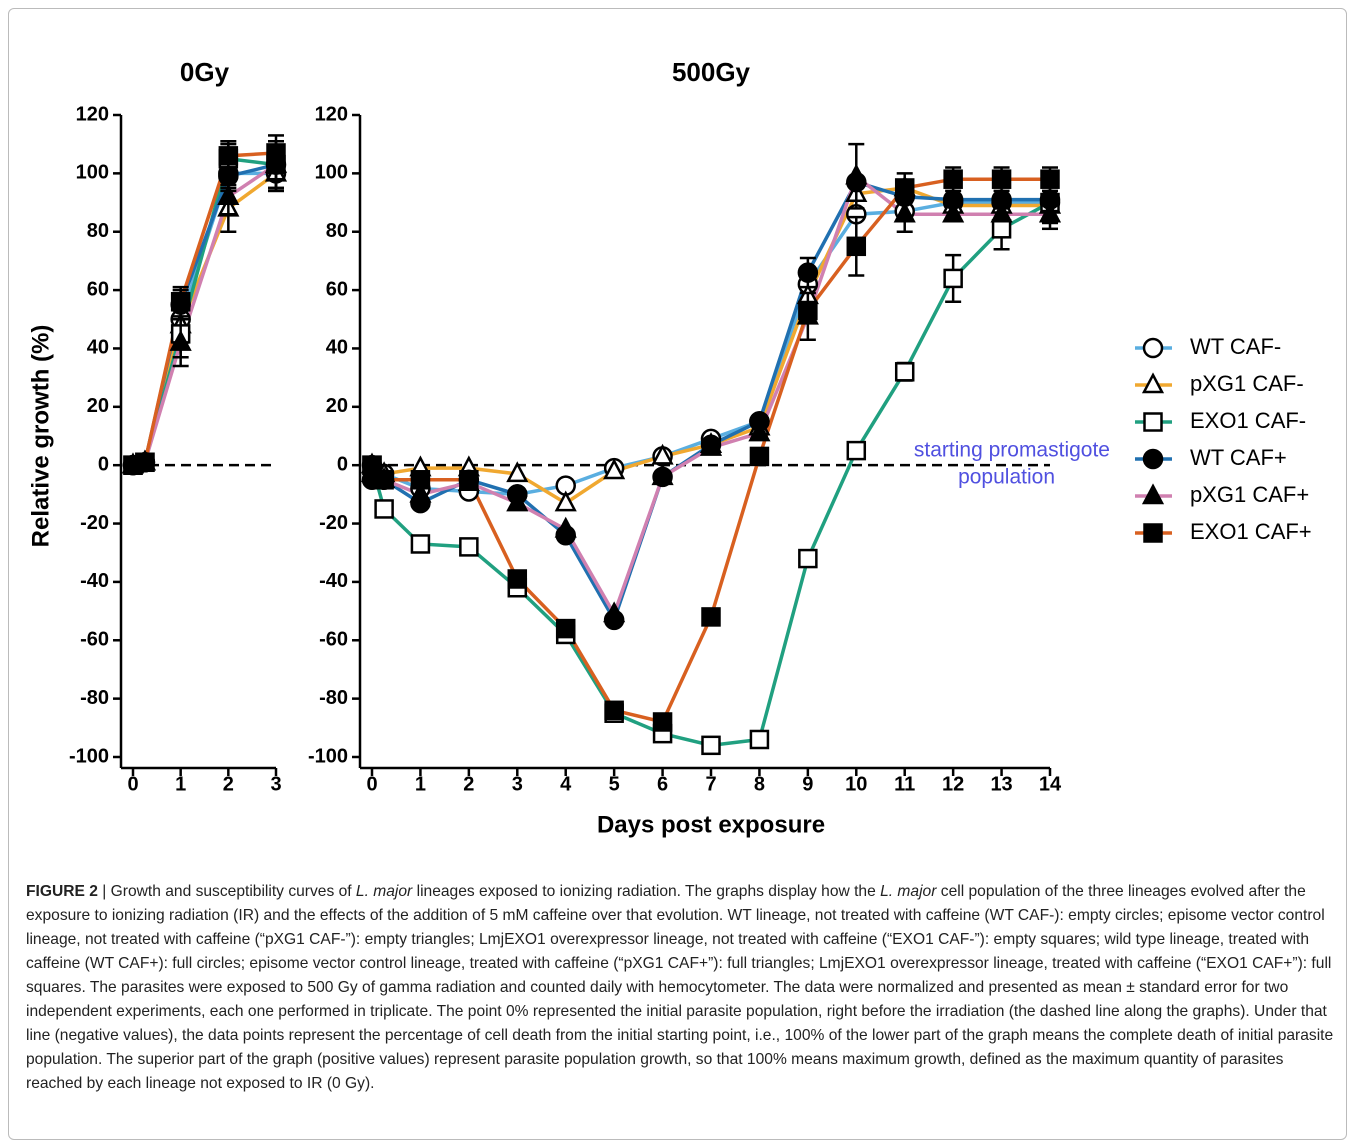  Describe the element at coordinates (205, 72) in the screenshot. I see `chart-title: 0Gy` at that location.